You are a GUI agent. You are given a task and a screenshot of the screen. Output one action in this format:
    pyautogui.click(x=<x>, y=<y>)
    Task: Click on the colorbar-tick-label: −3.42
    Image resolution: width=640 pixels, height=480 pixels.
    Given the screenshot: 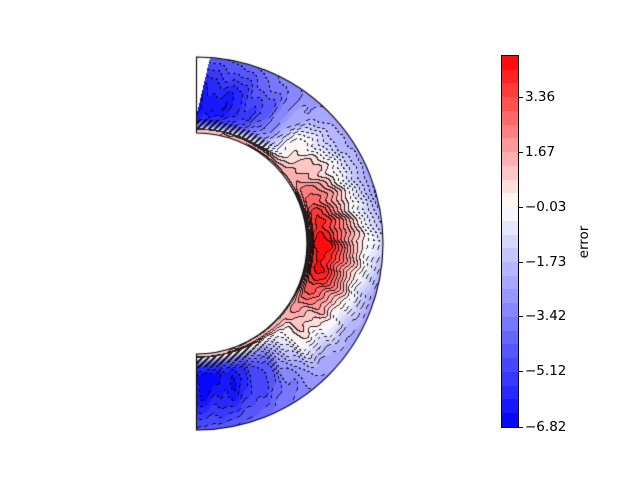 What is the action you would take?
    pyautogui.click(x=546, y=316)
    